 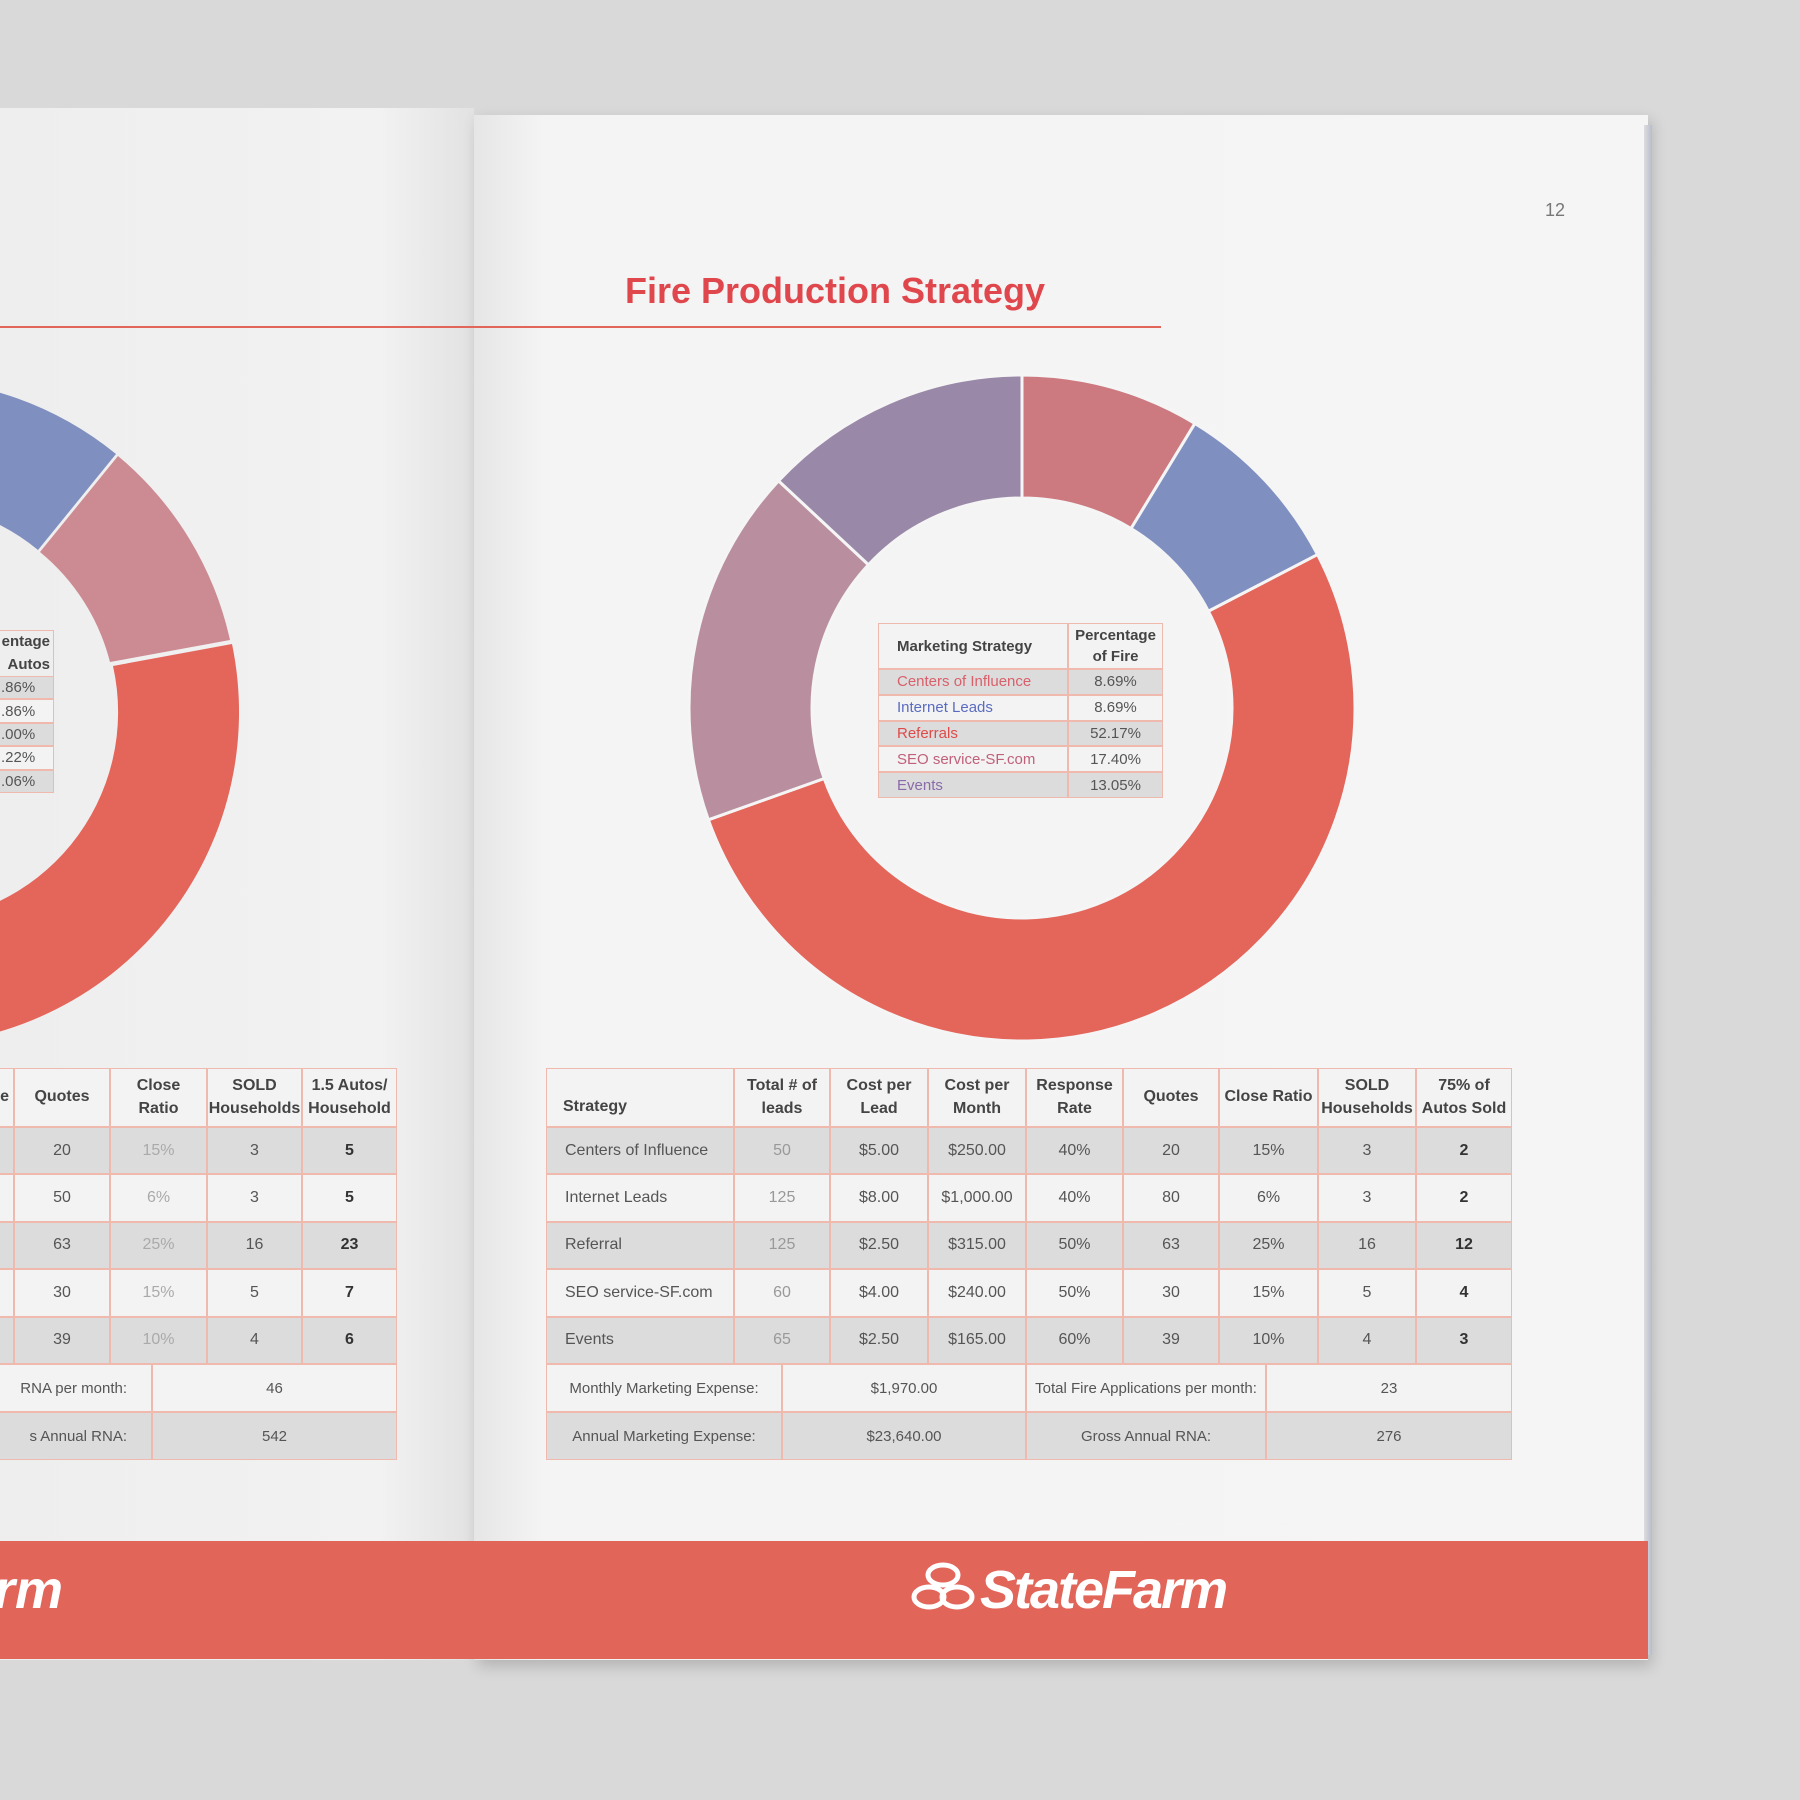 I want to click on legend-header: Marketing Strategy, so click(x=973, y=646).